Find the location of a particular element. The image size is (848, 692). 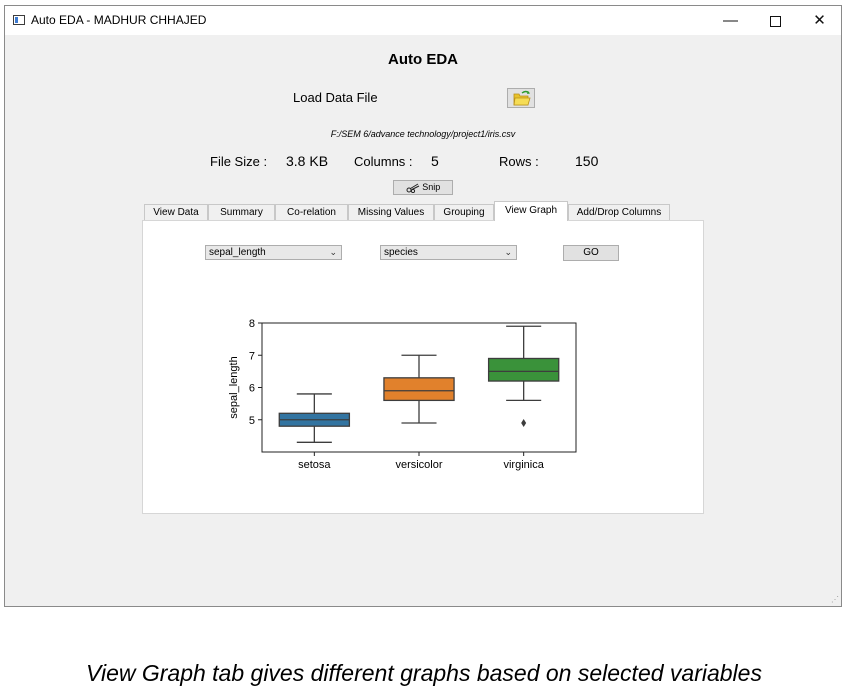

tab-view-data: View Data is located at coordinates (176, 212).